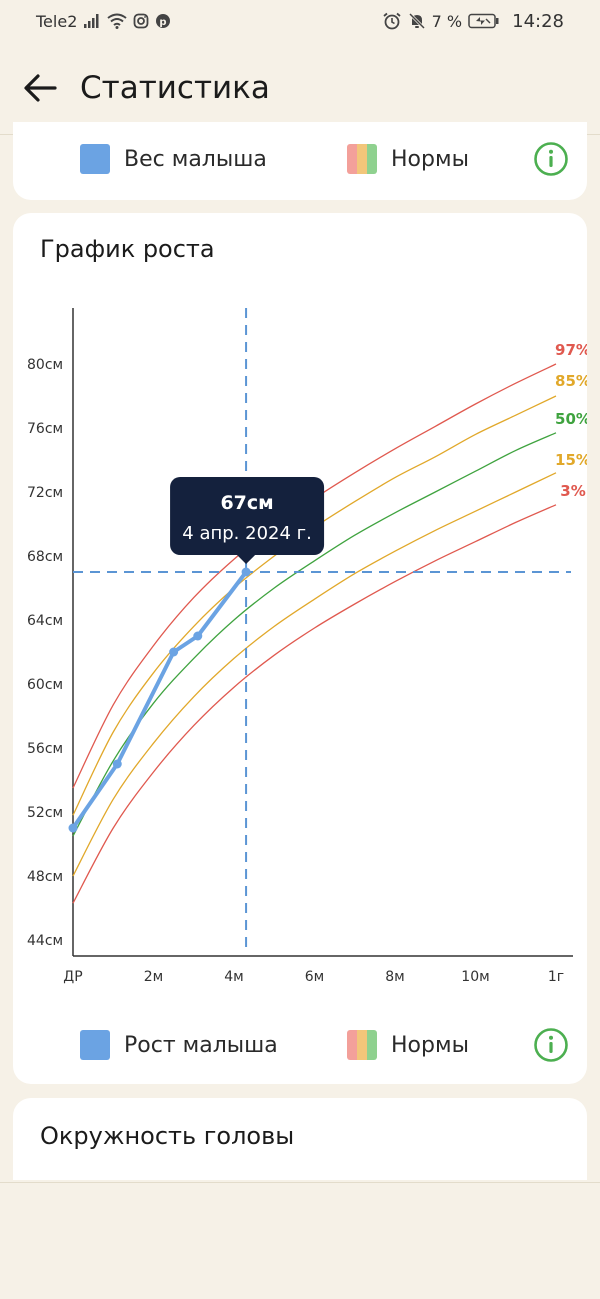 The width and height of the screenshot is (600, 1299). What do you see at coordinates (247, 516) in the screenshot?
I see `tooltip-box` at bounding box center [247, 516].